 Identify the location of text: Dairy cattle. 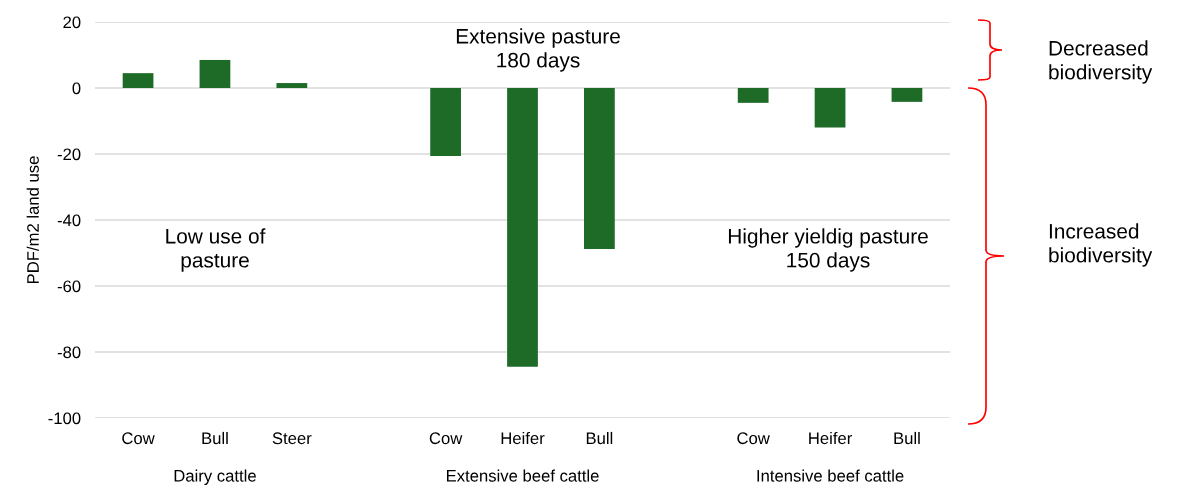
(215, 477).